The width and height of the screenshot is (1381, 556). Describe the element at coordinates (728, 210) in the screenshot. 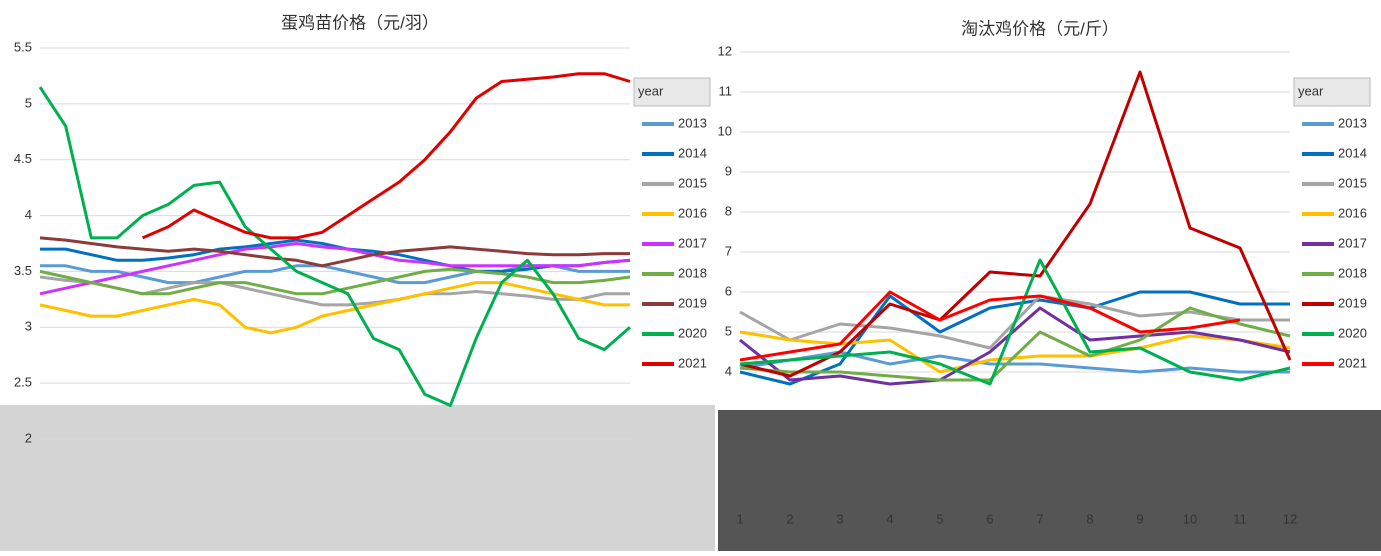

I see `y-tick-label: 8` at that location.